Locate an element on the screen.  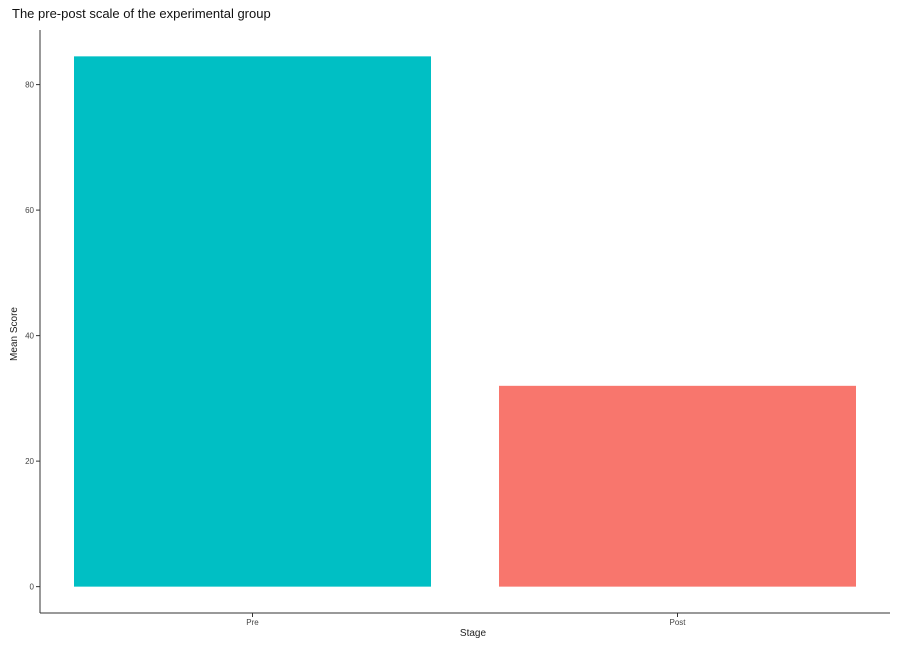
x-tick-label: Pre is located at coordinates (252, 622).